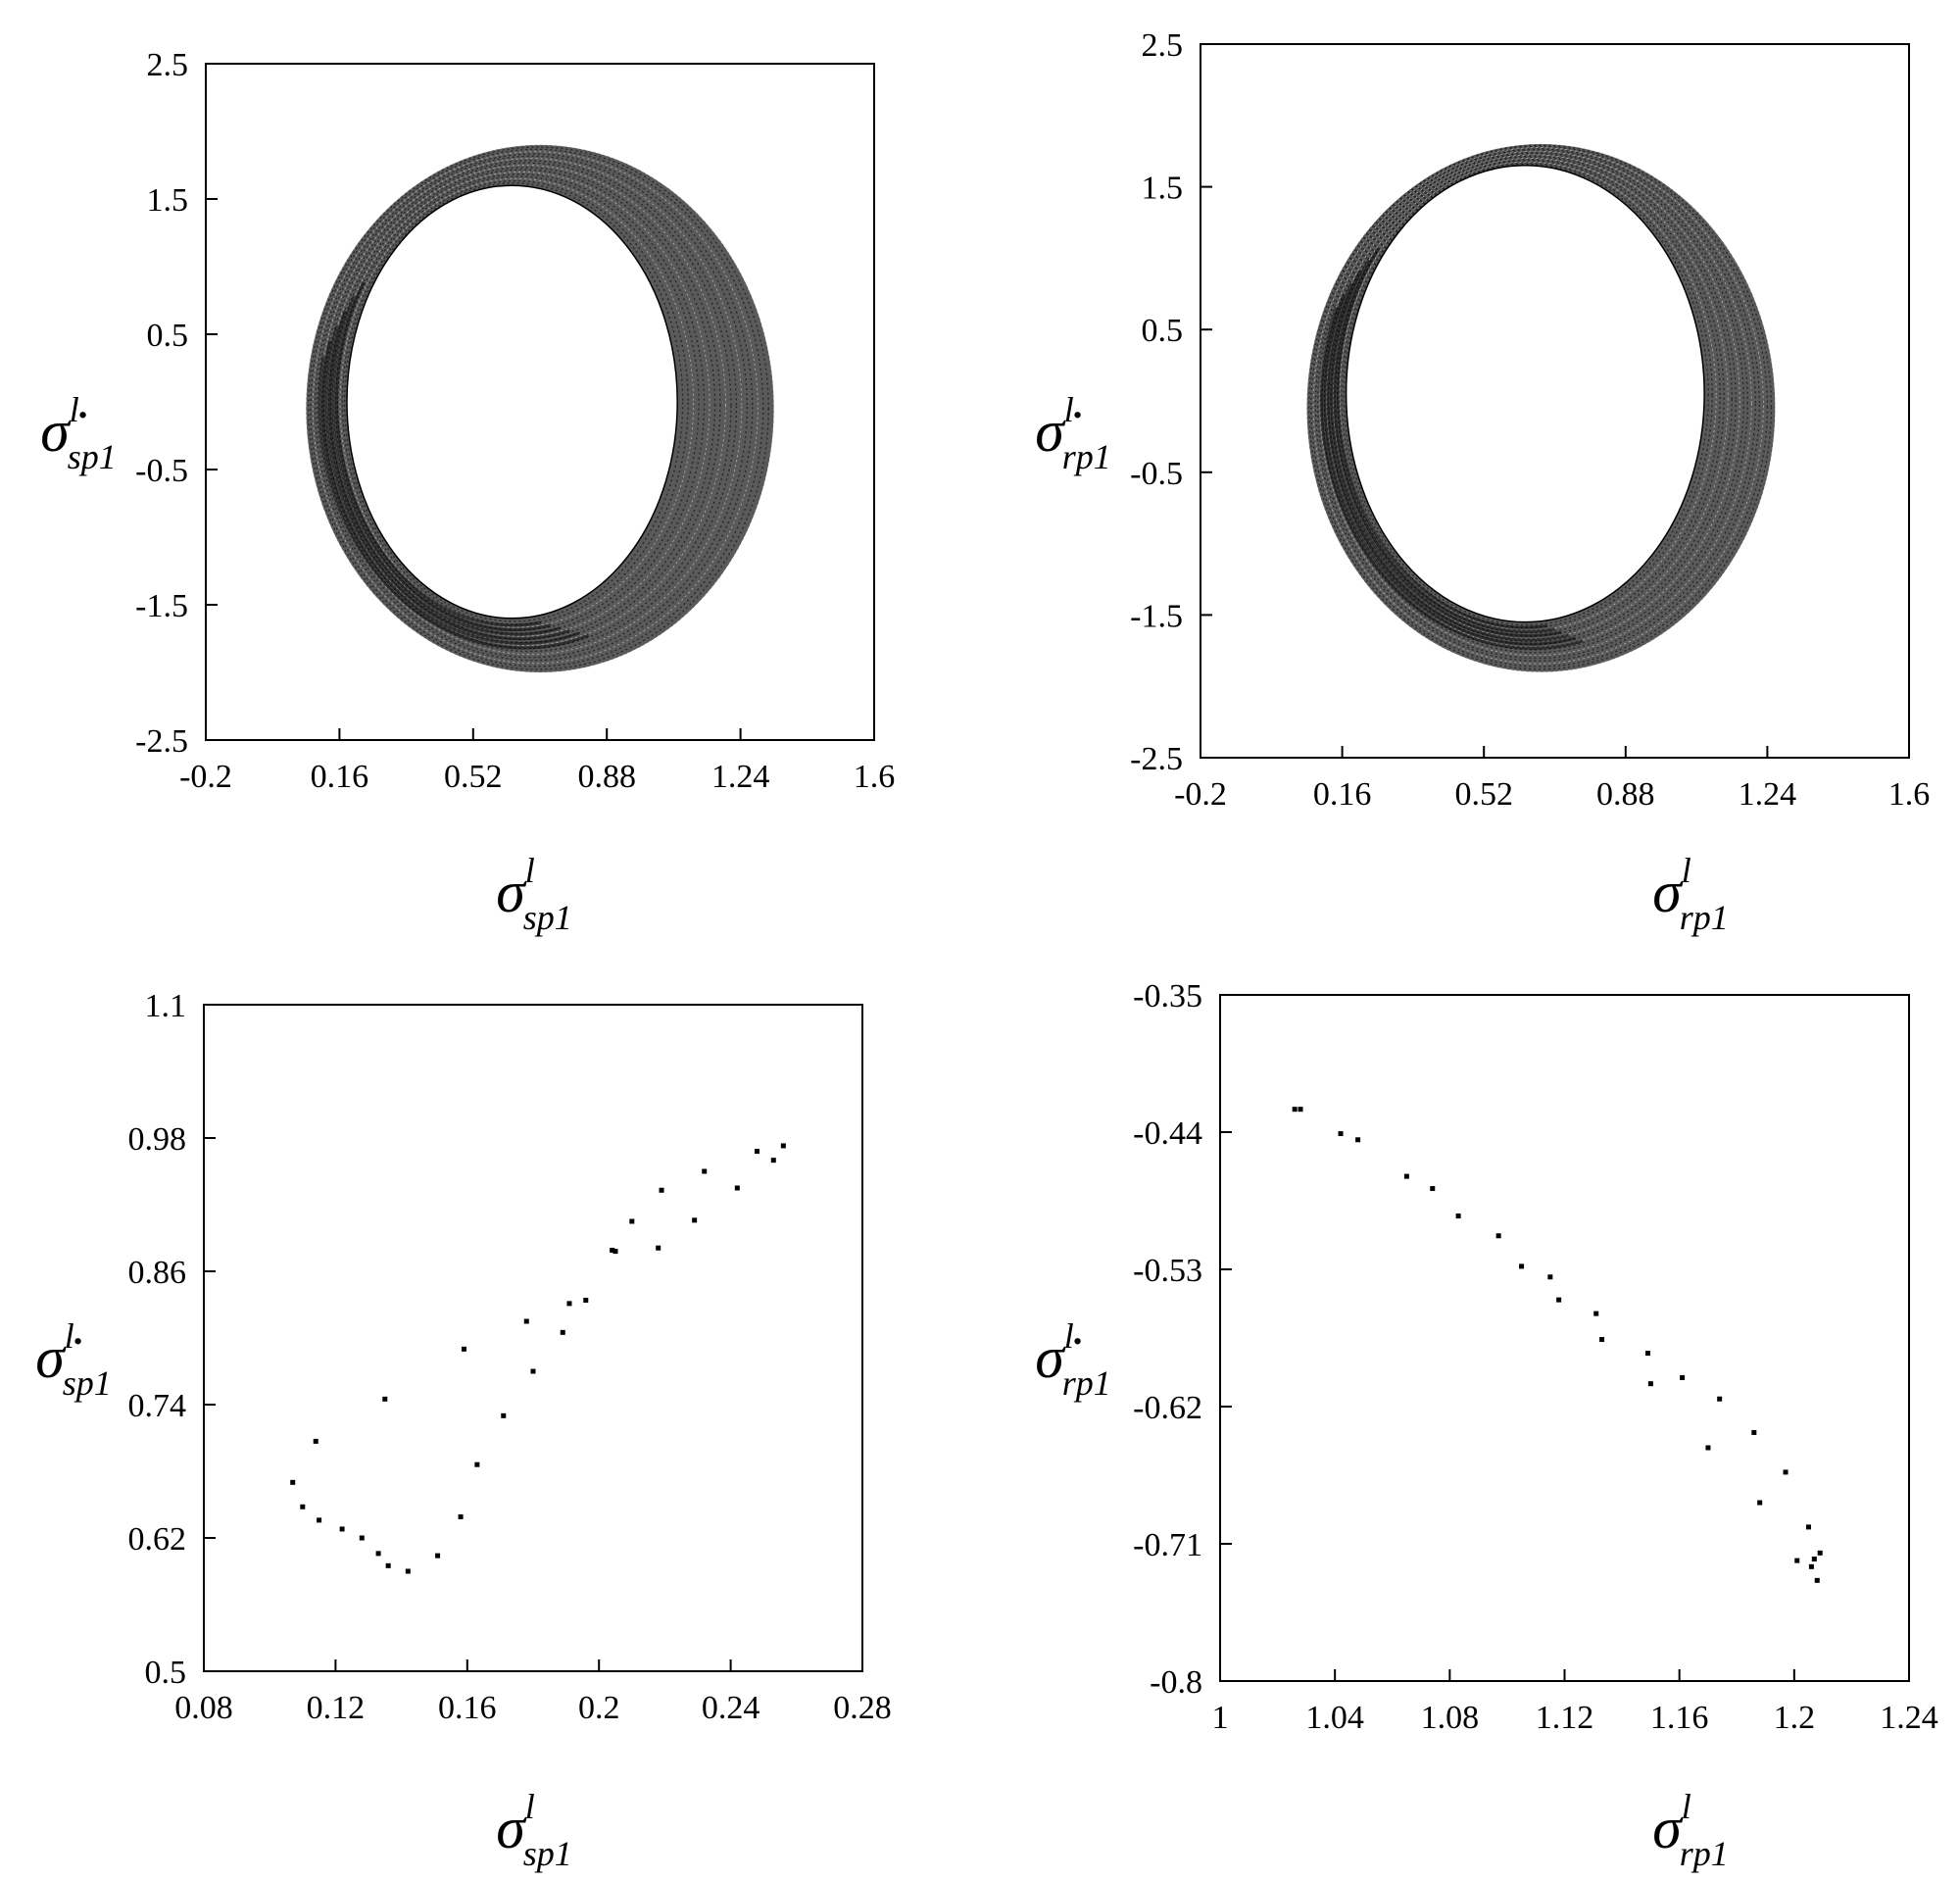 Image resolution: width=1960 pixels, height=1881 pixels. Describe the element at coordinates (1167, 1271) in the screenshot. I see `y-tick-label: -0.53` at that location.